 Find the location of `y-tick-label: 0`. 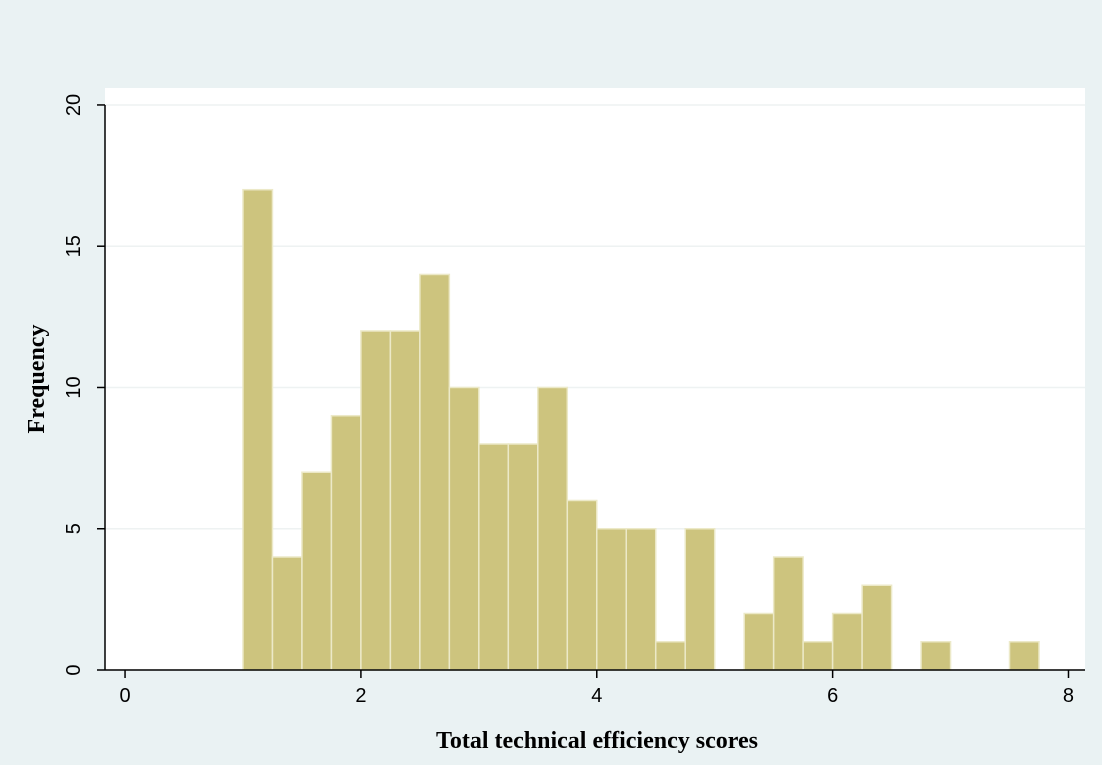

y-tick-label: 0 is located at coordinates (74, 669).